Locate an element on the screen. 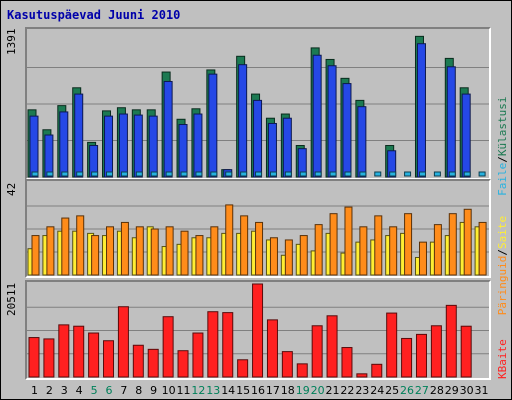  x-tick-label-day-31: 31 is located at coordinates (482, 390).